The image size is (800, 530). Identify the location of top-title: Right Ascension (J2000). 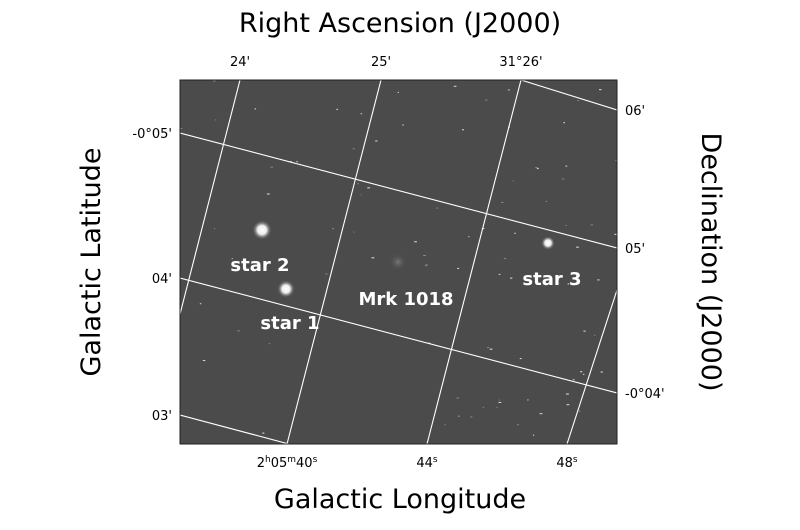
(400, 23).